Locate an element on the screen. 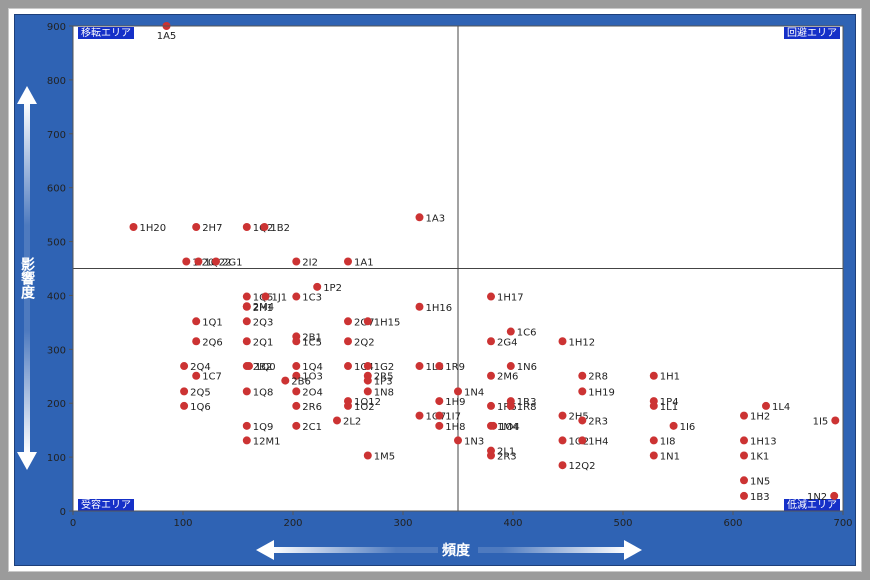 This screenshot has width=870, height=580. x-tick-label: 500 is located at coordinates (622, 523).